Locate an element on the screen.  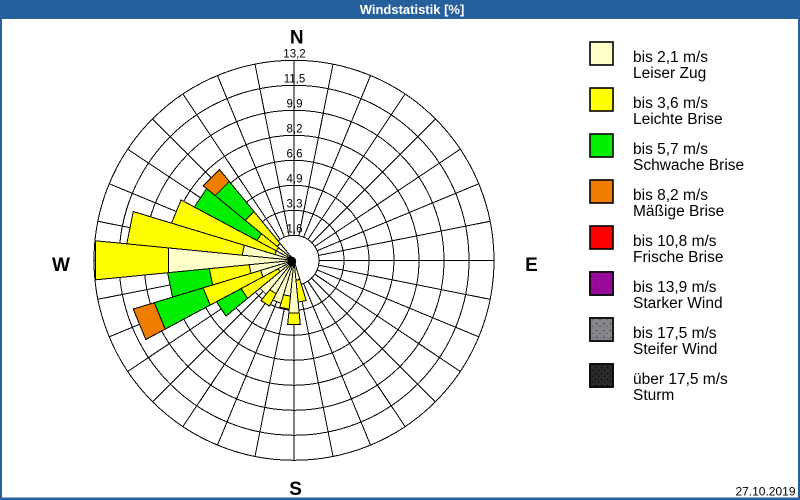
svg-text: 27.10.2019 is located at coordinates (765, 491).